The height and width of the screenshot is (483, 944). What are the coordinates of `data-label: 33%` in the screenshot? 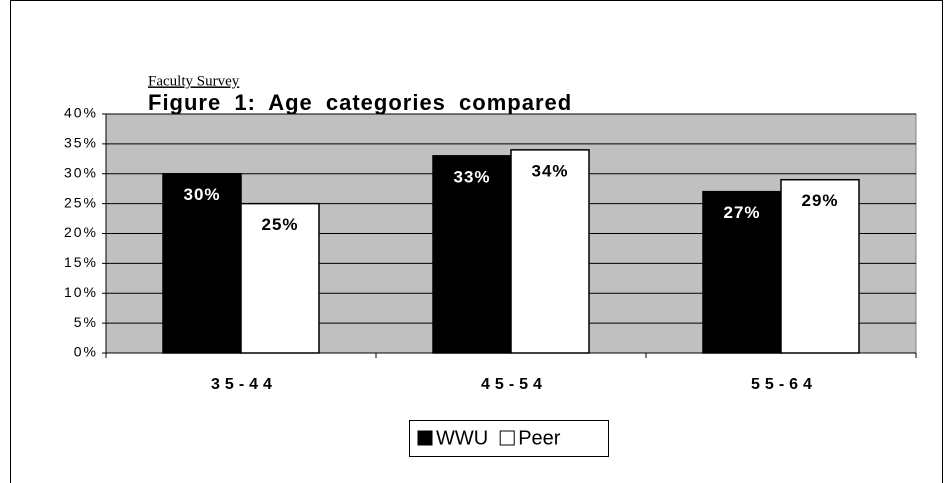 It's located at (471, 176).